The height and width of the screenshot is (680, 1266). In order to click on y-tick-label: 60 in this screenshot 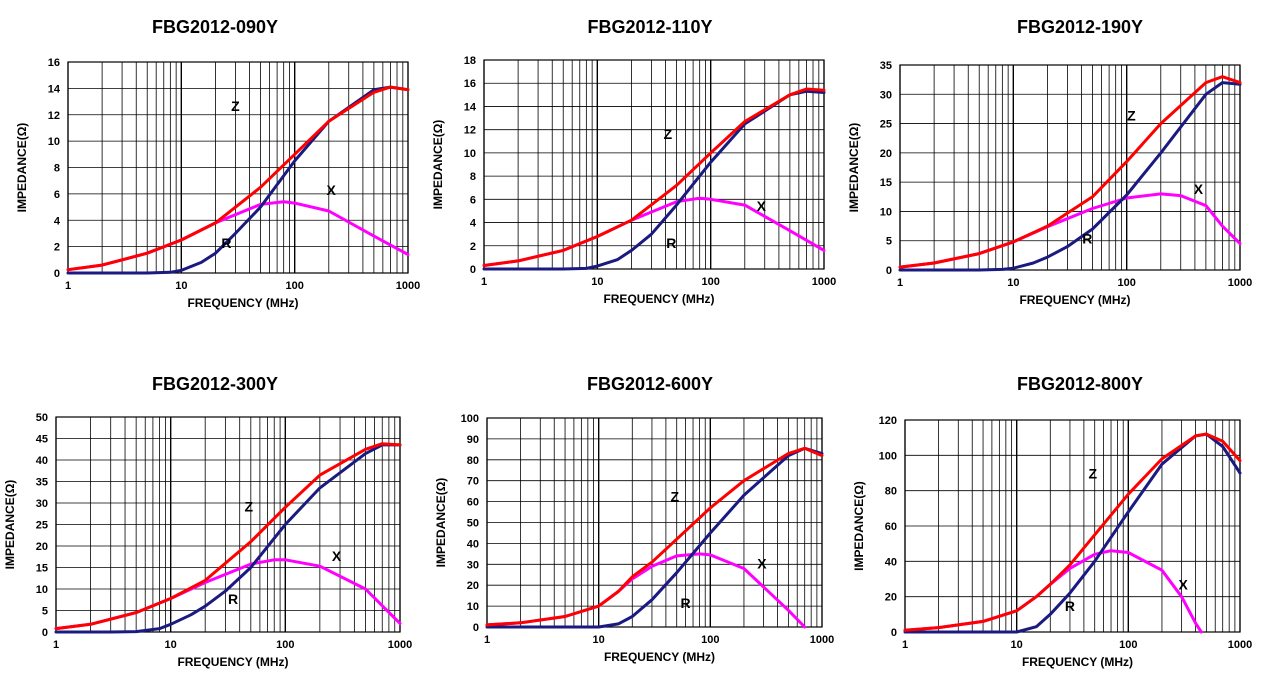, I will do `click(891, 527)`.